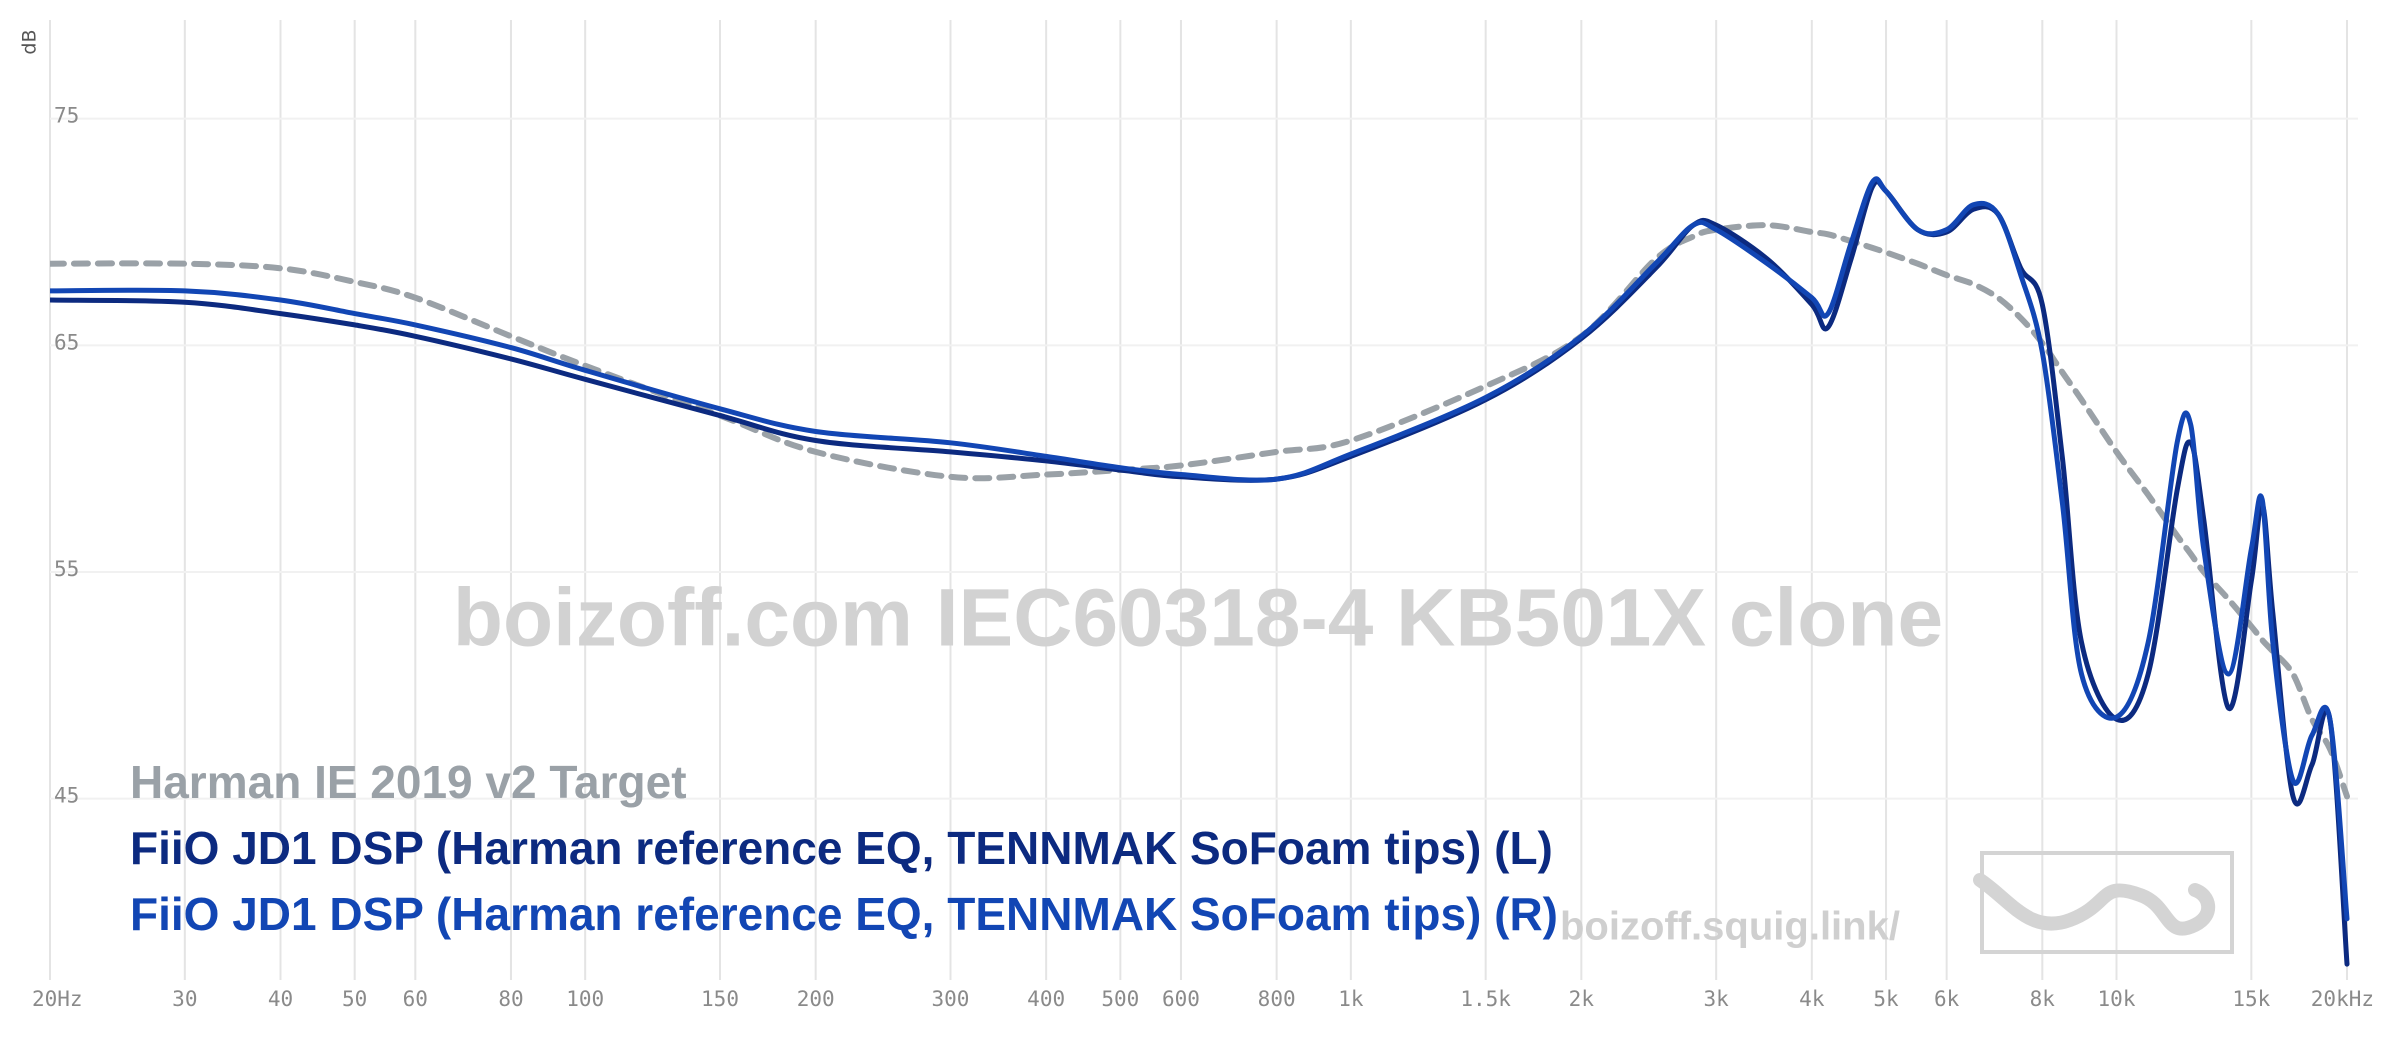  I want to click on y-tick-label: 75, so click(66, 116).